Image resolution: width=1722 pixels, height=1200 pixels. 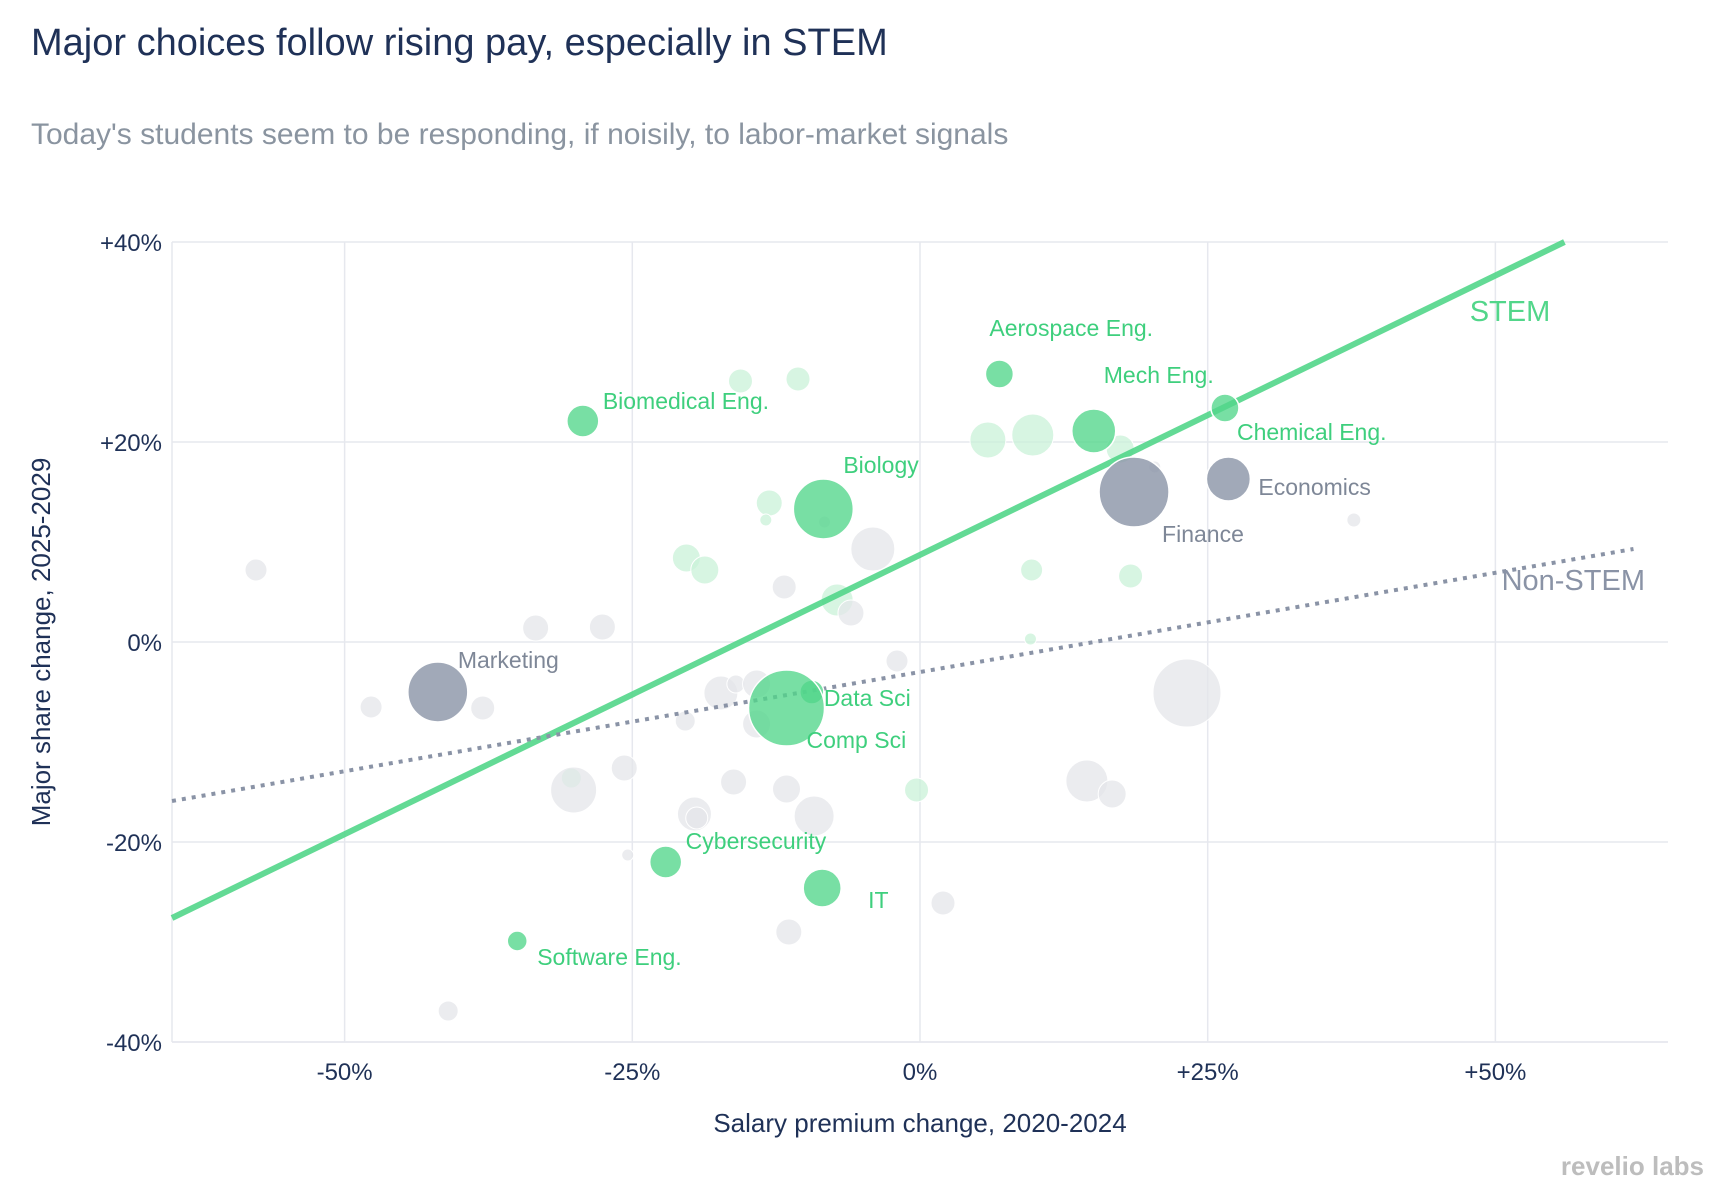 What do you see at coordinates (867, 698) in the screenshot?
I see `point-label: Data Sci` at bounding box center [867, 698].